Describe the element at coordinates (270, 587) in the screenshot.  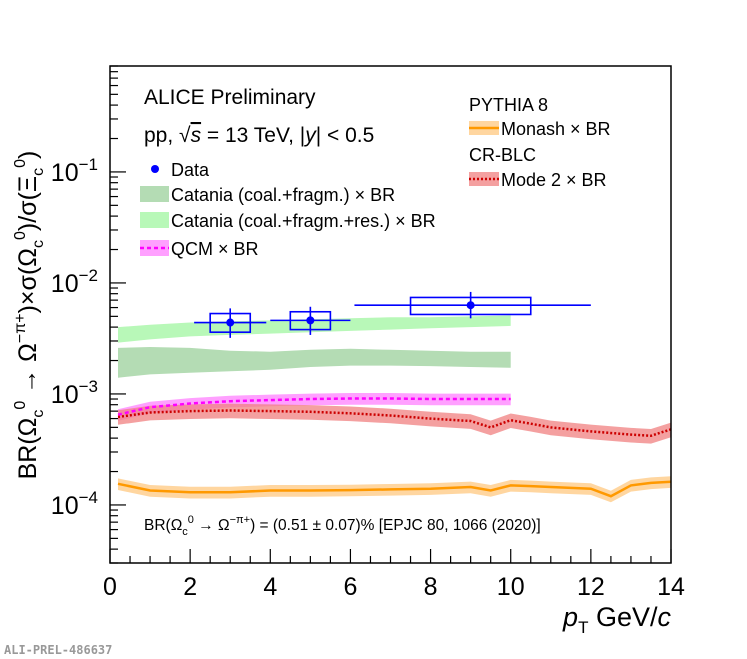
I see `x-tick-label: 4` at that location.